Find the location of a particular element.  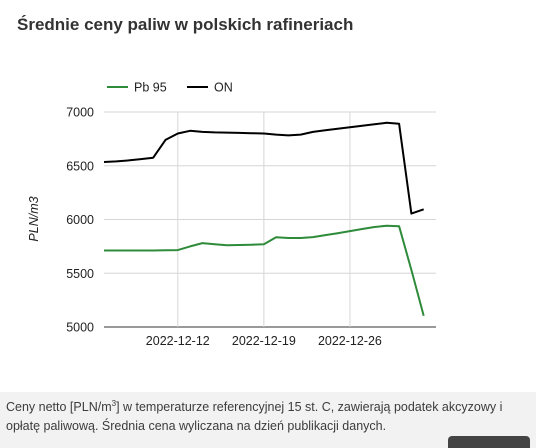

x-tick-label: 2022-12-19 is located at coordinates (264, 341).